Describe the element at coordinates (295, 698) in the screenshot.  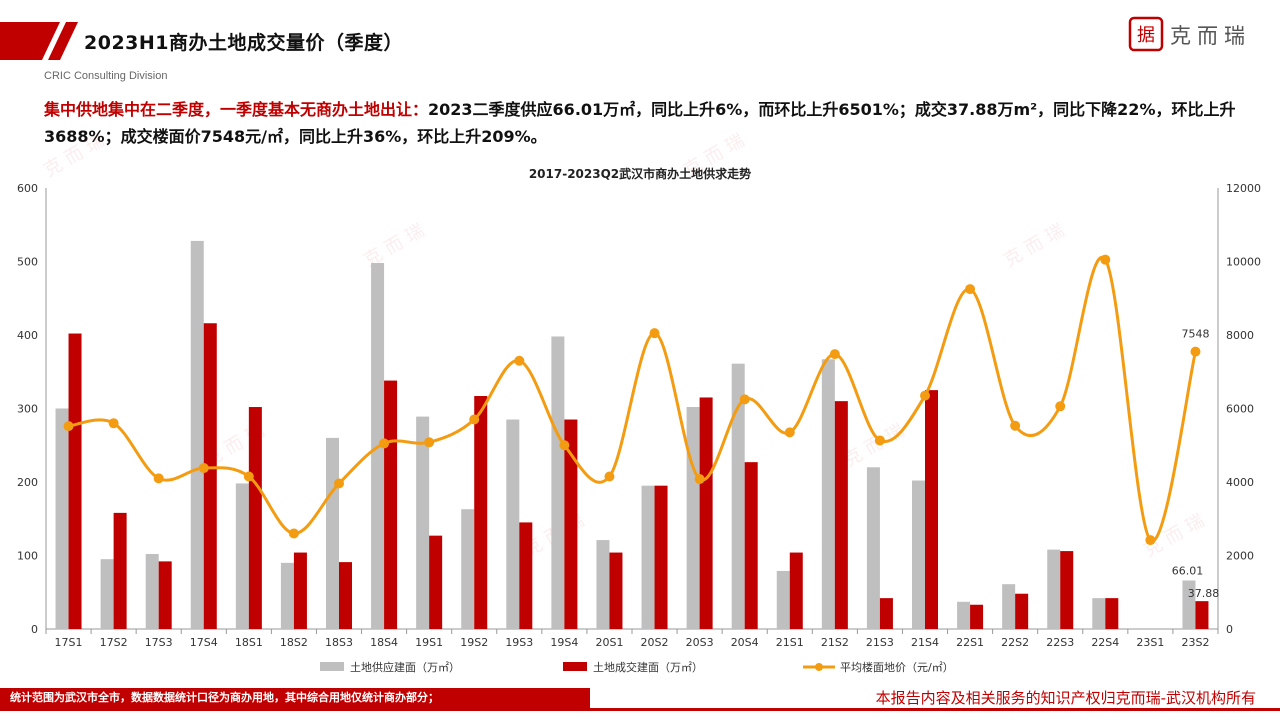
I see `footer-note: 统计范围为武汉市全市，数据数据统计口径为商办用地，其中综合用地仅统计商办部分；` at that location.